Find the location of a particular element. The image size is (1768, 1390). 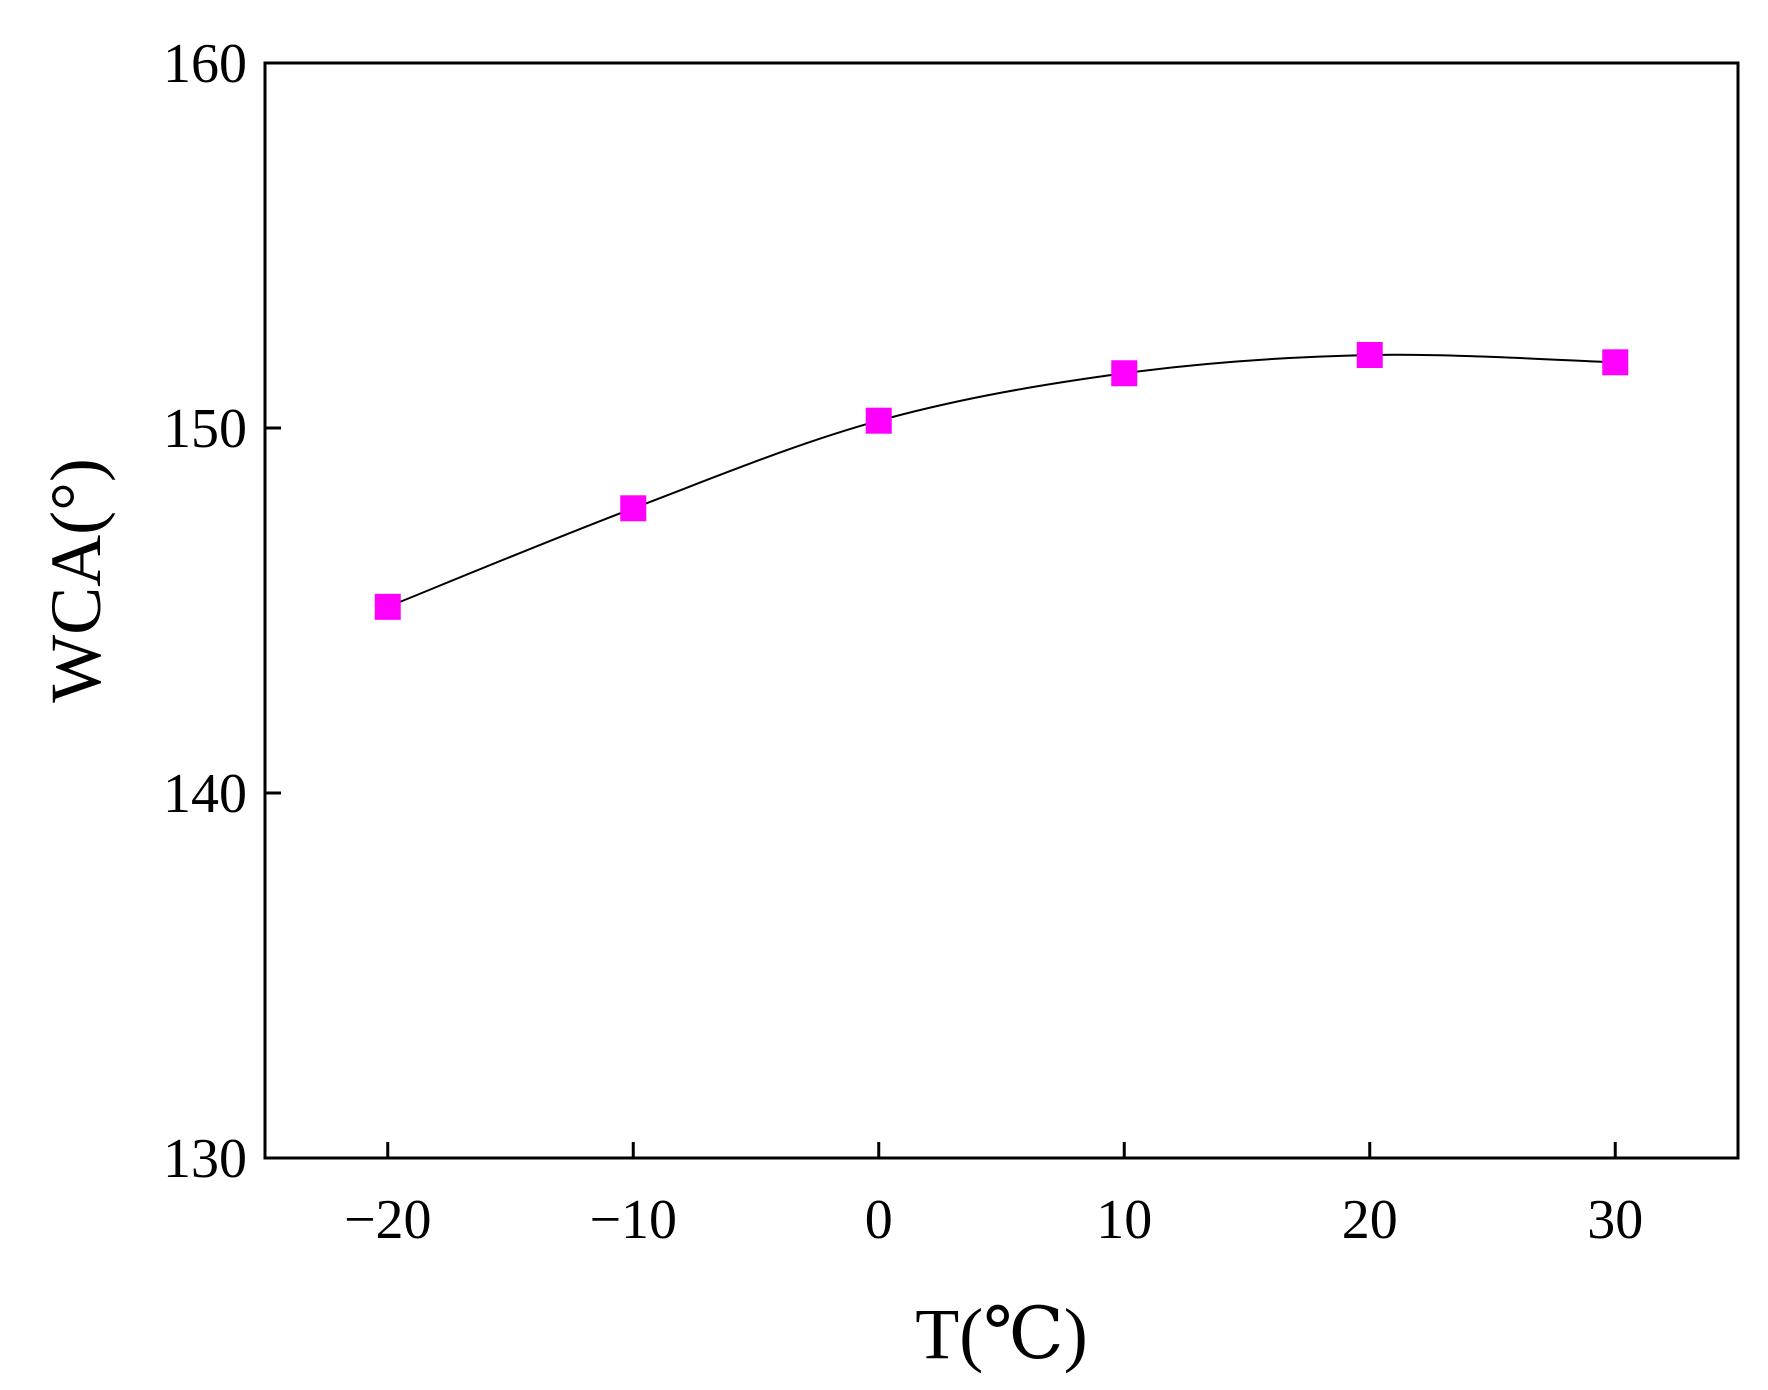

x-axis-tick-labels: −20 −10 0 10 20 30 is located at coordinates (993, 1220).